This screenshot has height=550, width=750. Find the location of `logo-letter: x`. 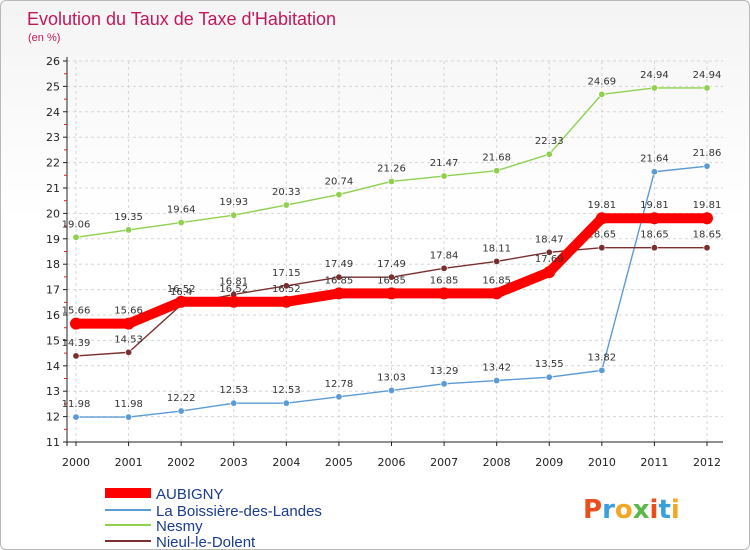

logo-letter: x is located at coordinates (641, 510).